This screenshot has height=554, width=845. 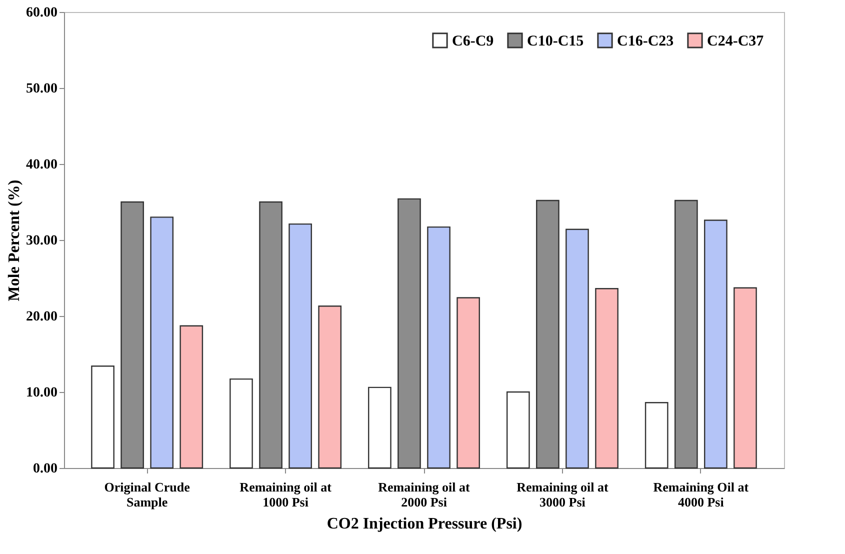 What do you see at coordinates (42, 89) in the screenshot?
I see `y-tick-label: 50.00` at bounding box center [42, 89].